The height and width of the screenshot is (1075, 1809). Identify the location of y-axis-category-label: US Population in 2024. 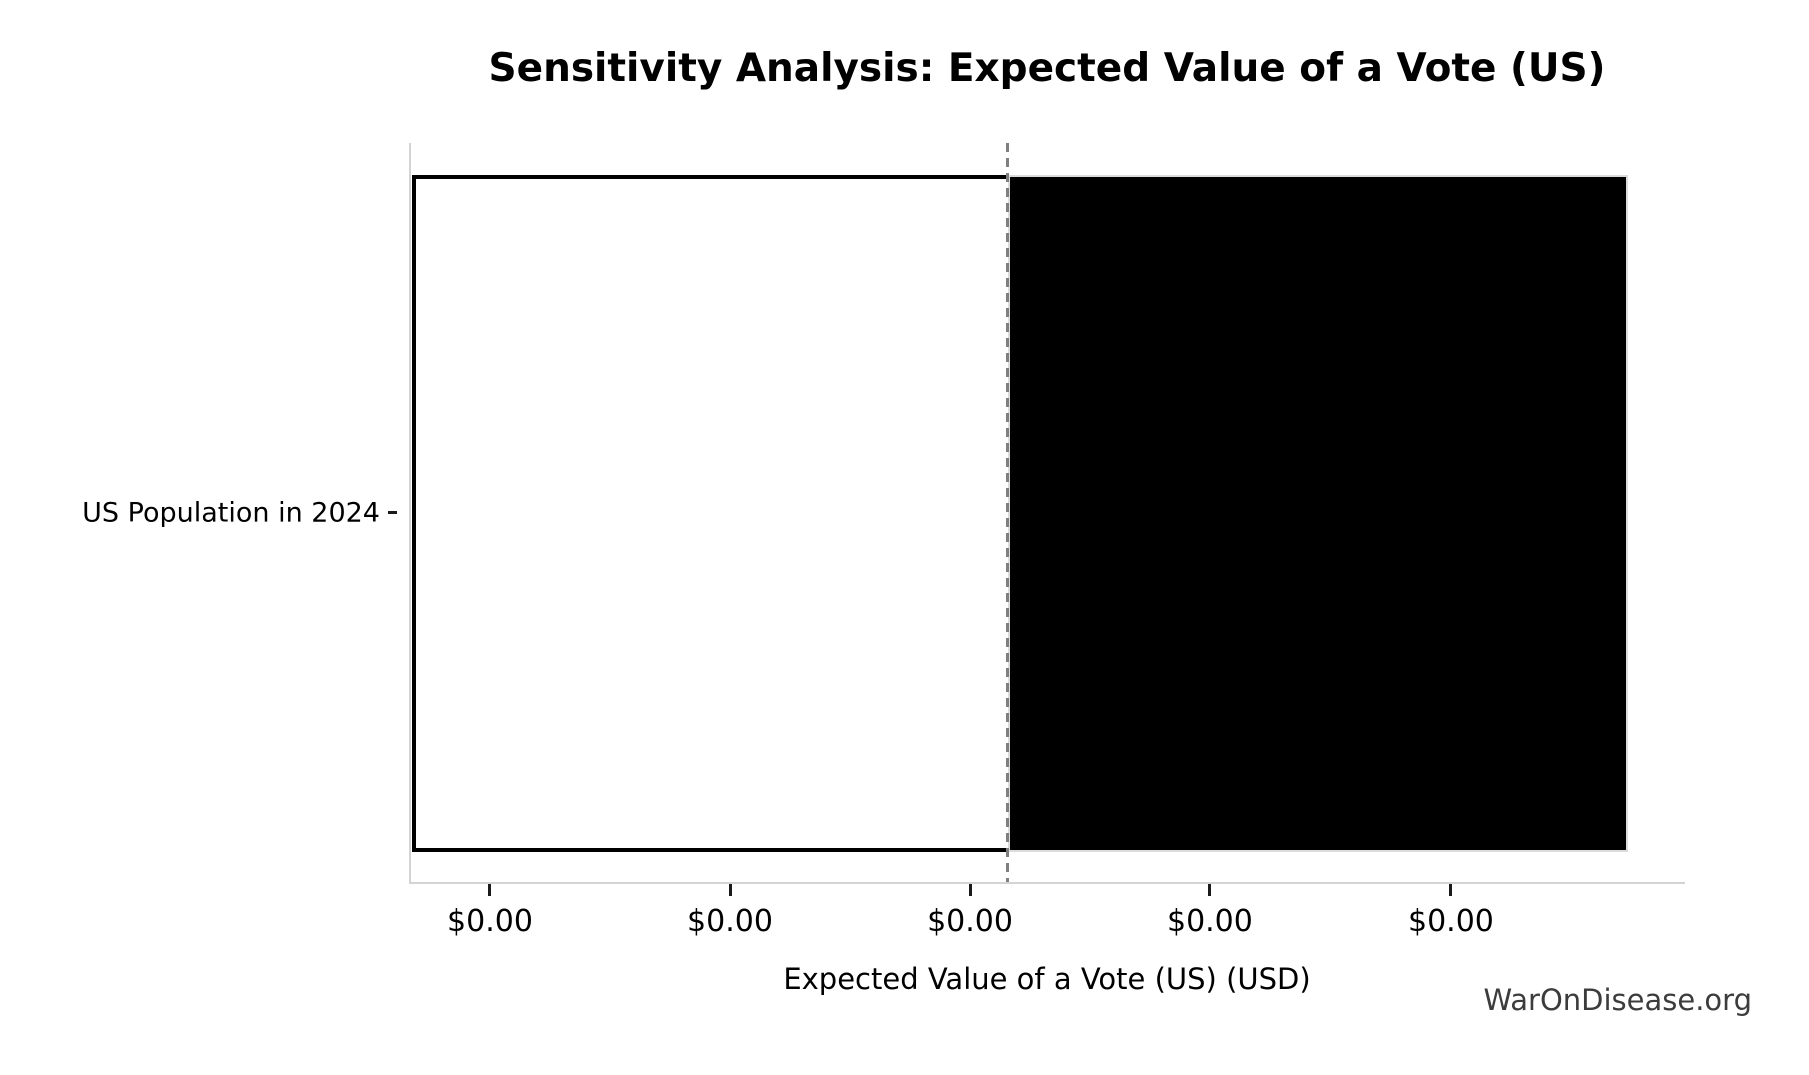
(231, 512).